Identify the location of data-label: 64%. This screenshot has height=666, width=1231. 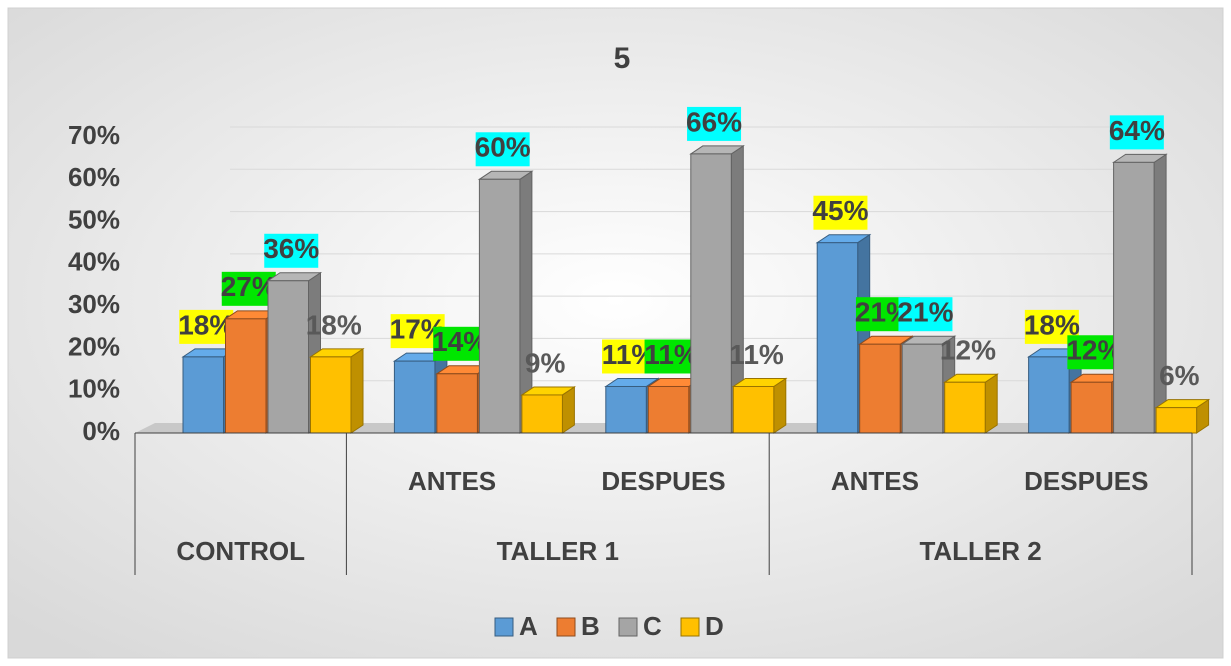
(1137, 130).